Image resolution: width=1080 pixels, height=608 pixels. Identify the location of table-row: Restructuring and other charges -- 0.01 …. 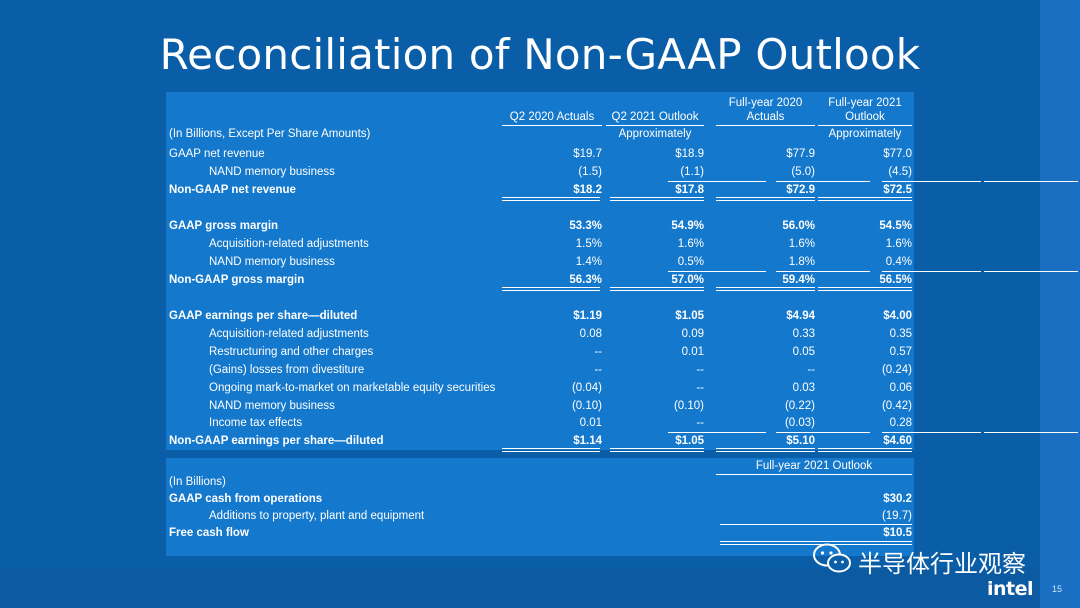
(540, 352).